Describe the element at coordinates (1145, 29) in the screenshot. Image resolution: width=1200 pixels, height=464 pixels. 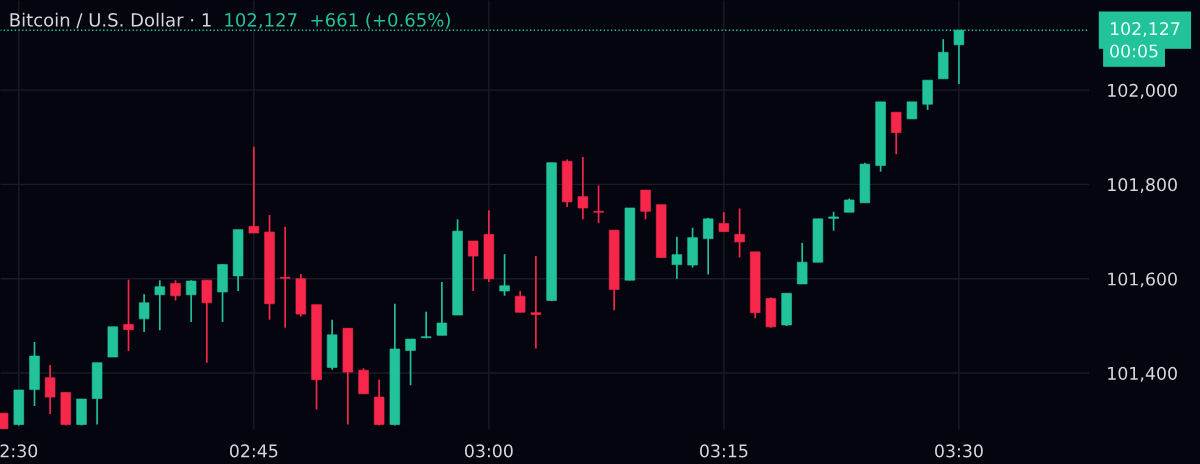
I see `ref-line-label: 102,127` at that location.